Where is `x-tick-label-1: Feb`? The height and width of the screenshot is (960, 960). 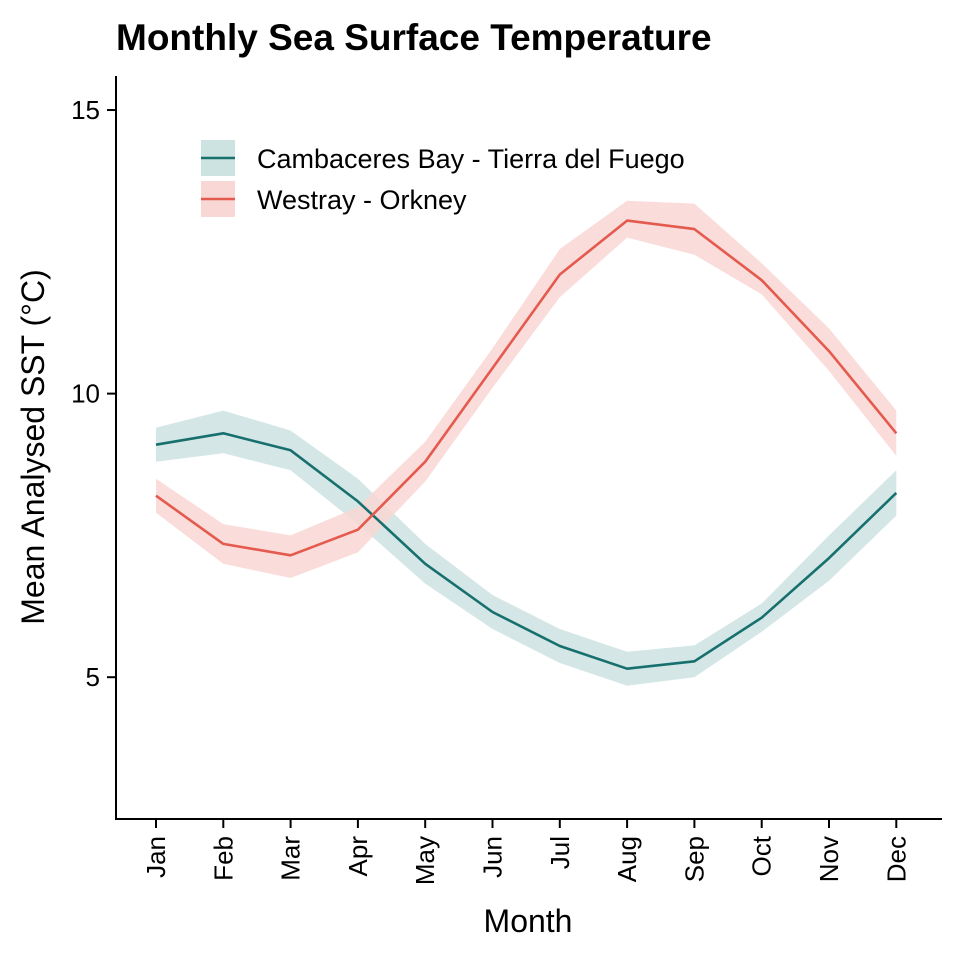 x-tick-label-1: Feb is located at coordinates (223, 858).